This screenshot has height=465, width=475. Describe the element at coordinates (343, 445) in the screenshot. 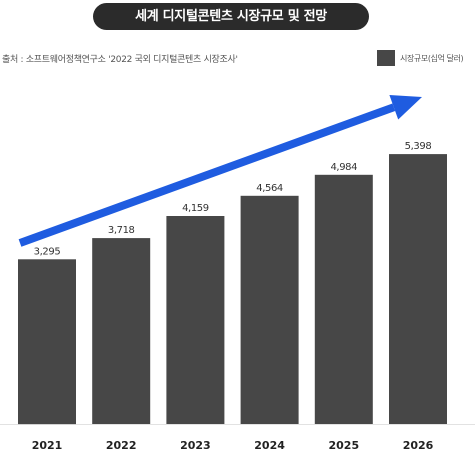

I see `category-label-2025: 2025` at that location.